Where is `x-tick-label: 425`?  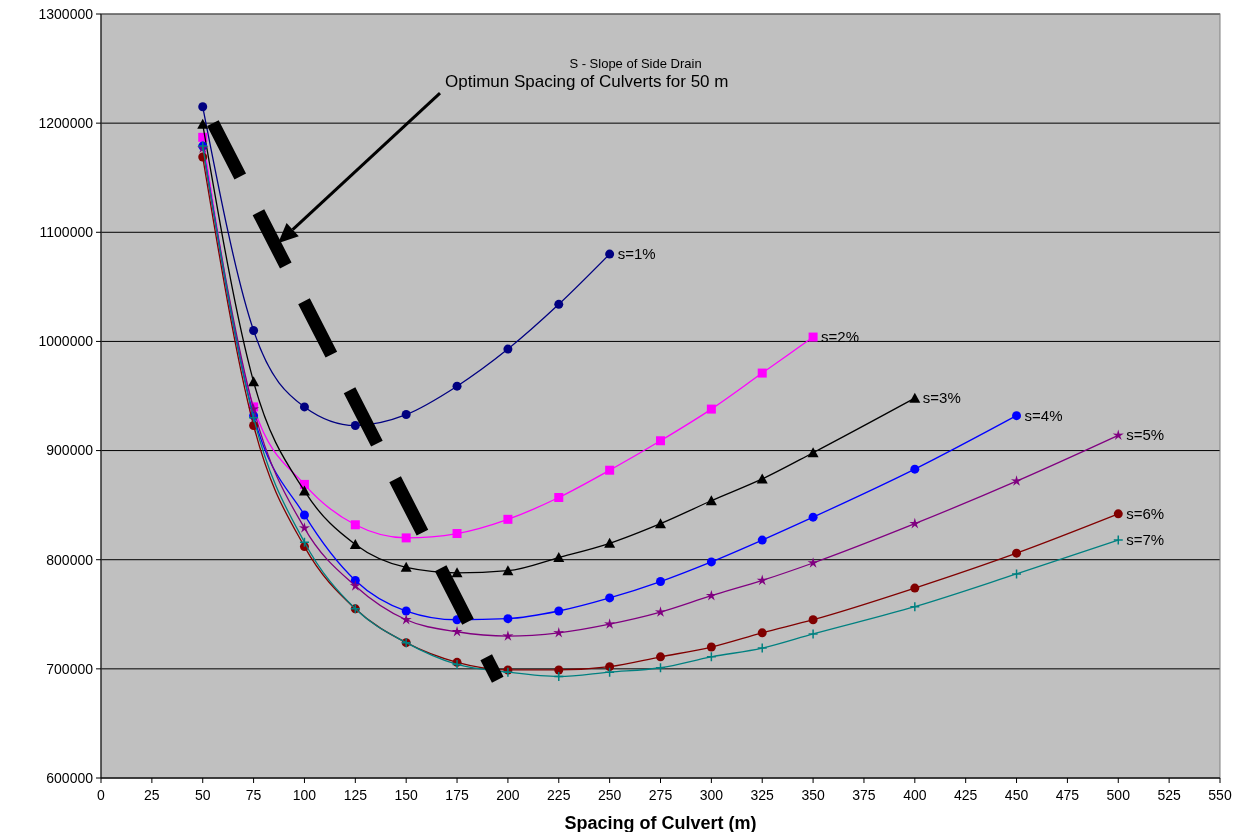 x-tick-label: 425 is located at coordinates (966, 795).